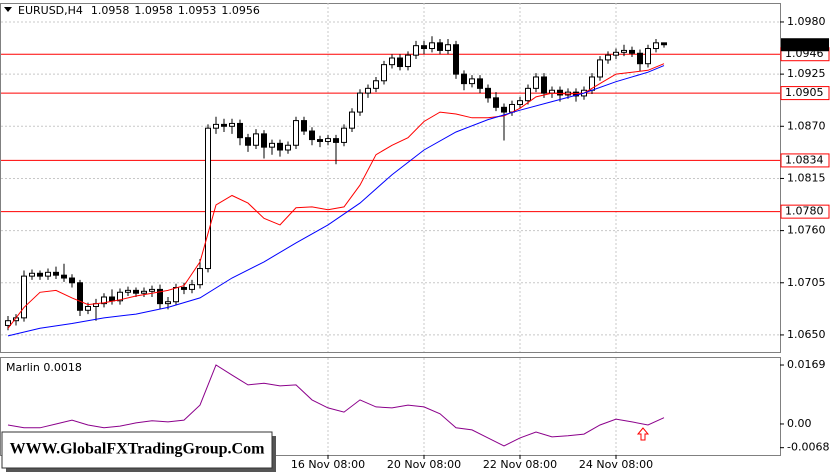  Describe the element at coordinates (424, 464) in the screenshot. I see `x-tick-label: 20 Nov 08:00` at that location.